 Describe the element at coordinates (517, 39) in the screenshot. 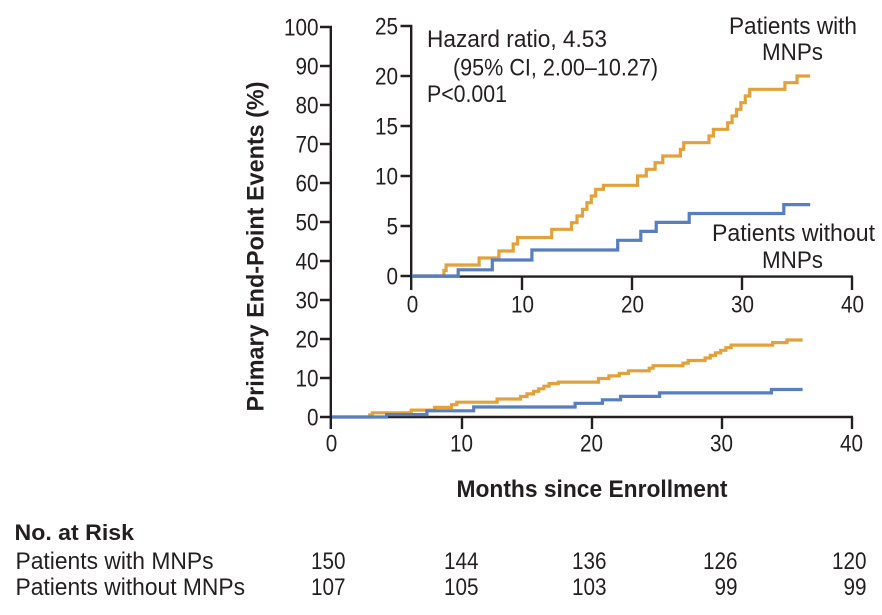

I see `svg-text: Hazard ratio, 4.53` at that location.